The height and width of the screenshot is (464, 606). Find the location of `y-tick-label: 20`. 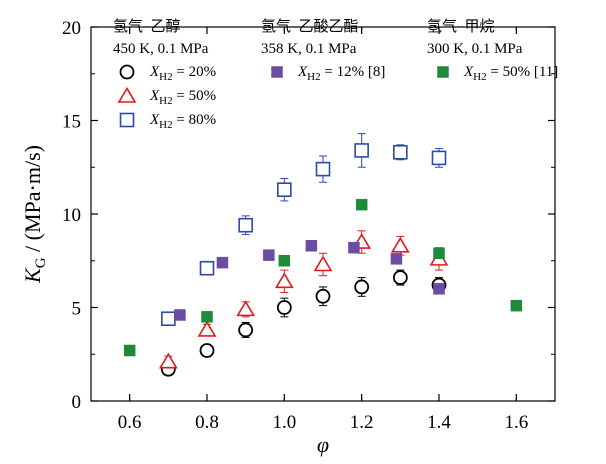

y-tick-label: 20 is located at coordinates (71, 28).